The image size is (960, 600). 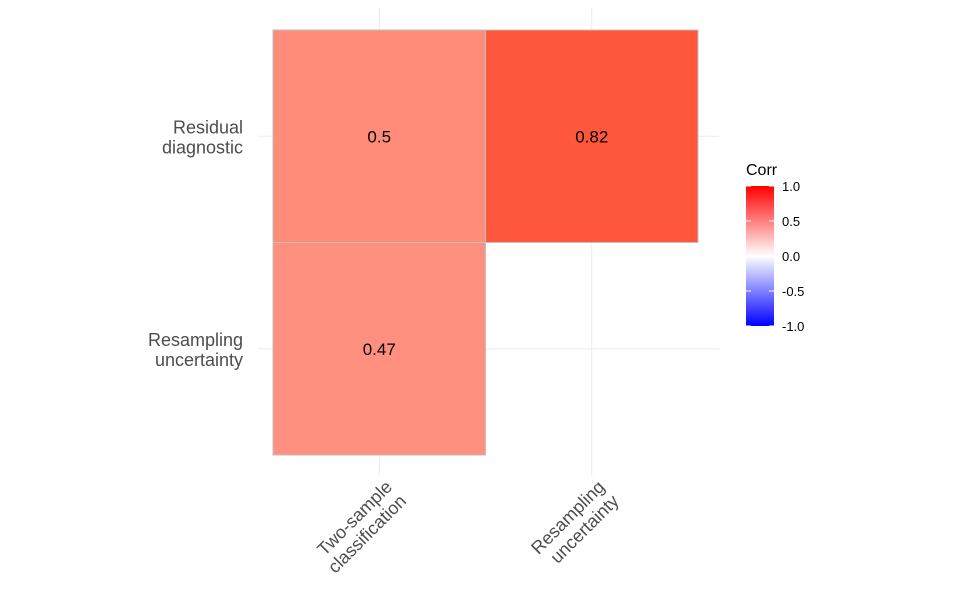 I want to click on cell-value-label: 0.47, so click(x=379, y=349).